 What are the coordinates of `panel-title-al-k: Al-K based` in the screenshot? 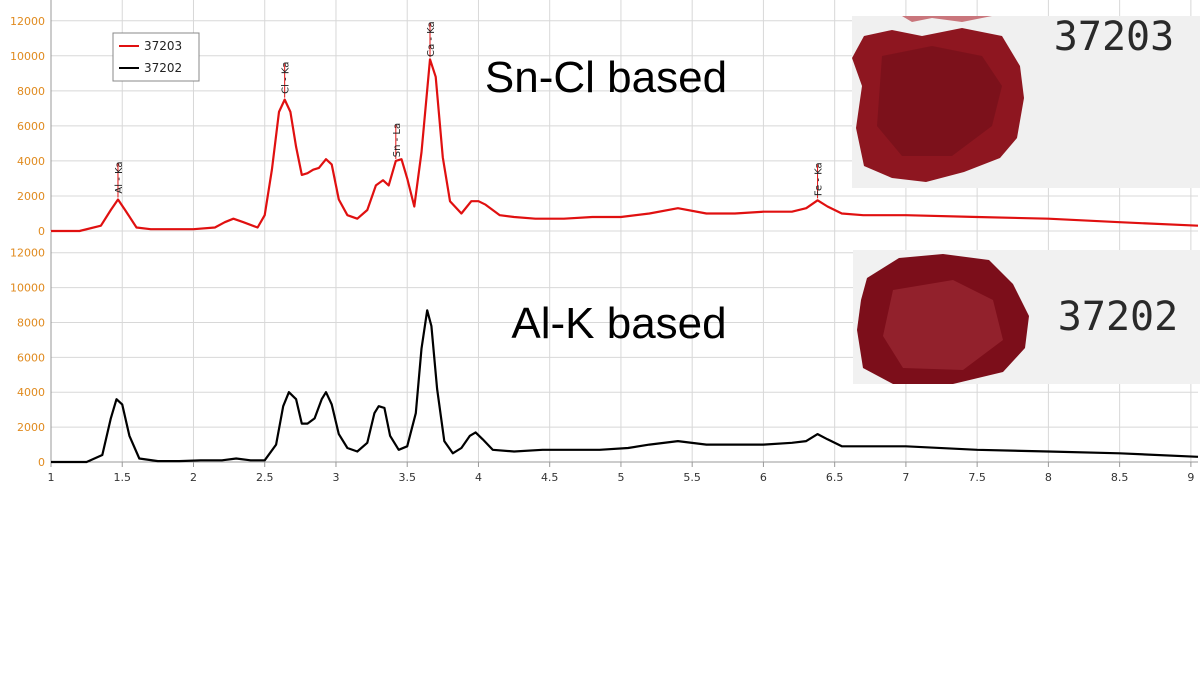 It's located at (618, 323).